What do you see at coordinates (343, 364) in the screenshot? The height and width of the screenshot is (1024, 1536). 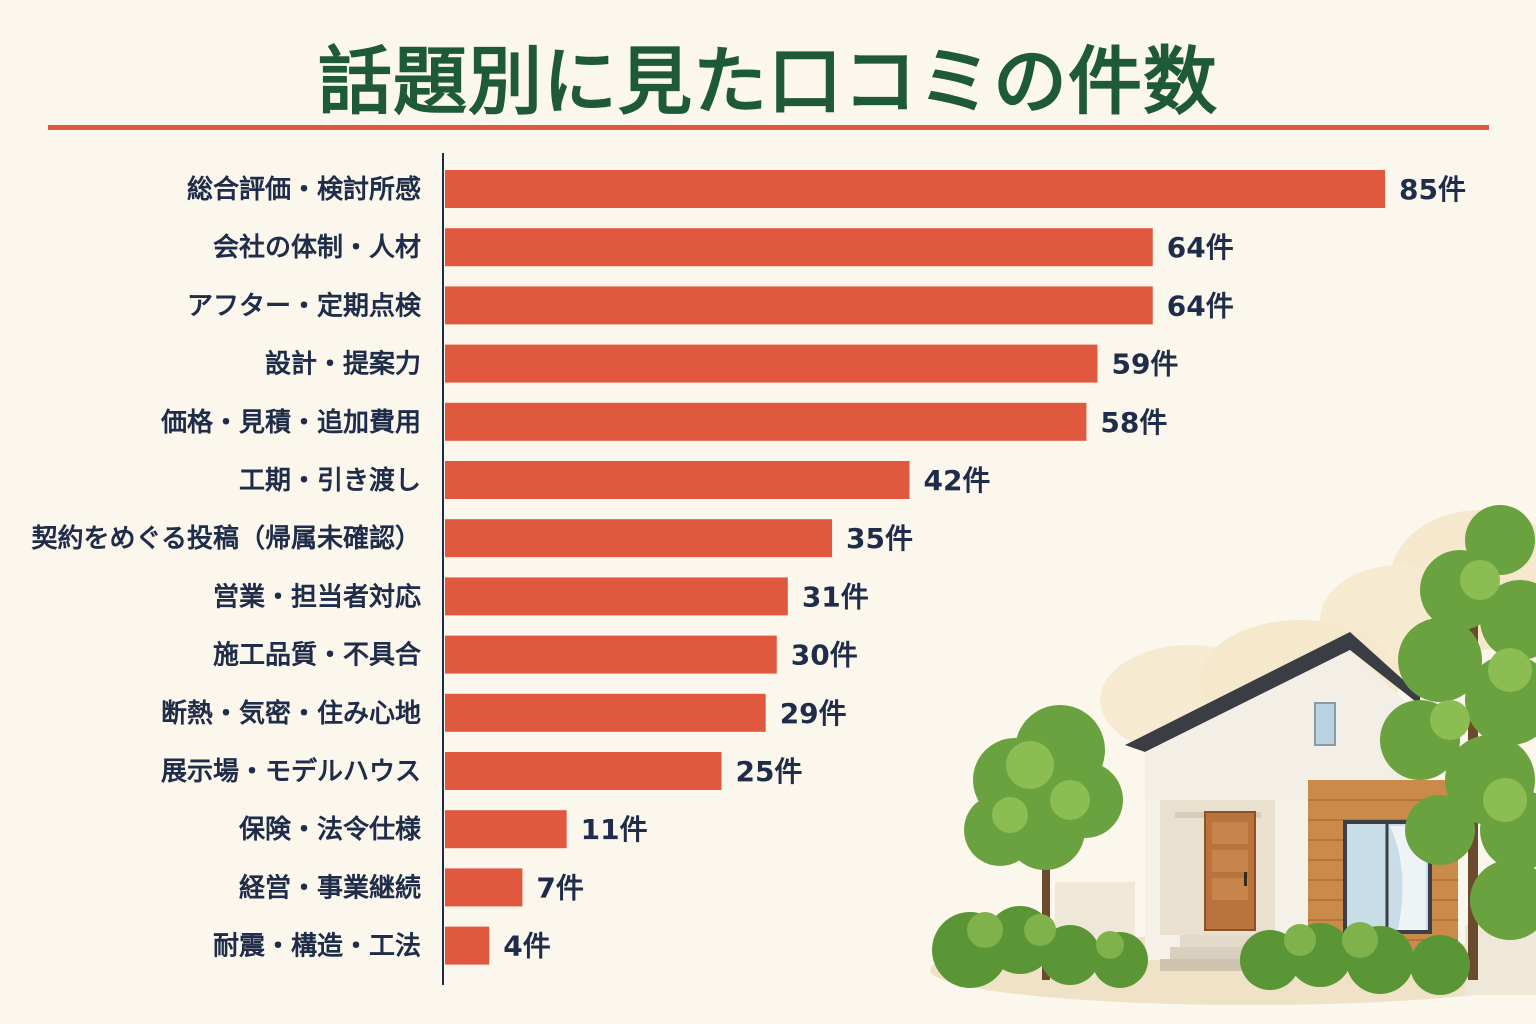 I see `category-label: 設計・提案力` at bounding box center [343, 364].